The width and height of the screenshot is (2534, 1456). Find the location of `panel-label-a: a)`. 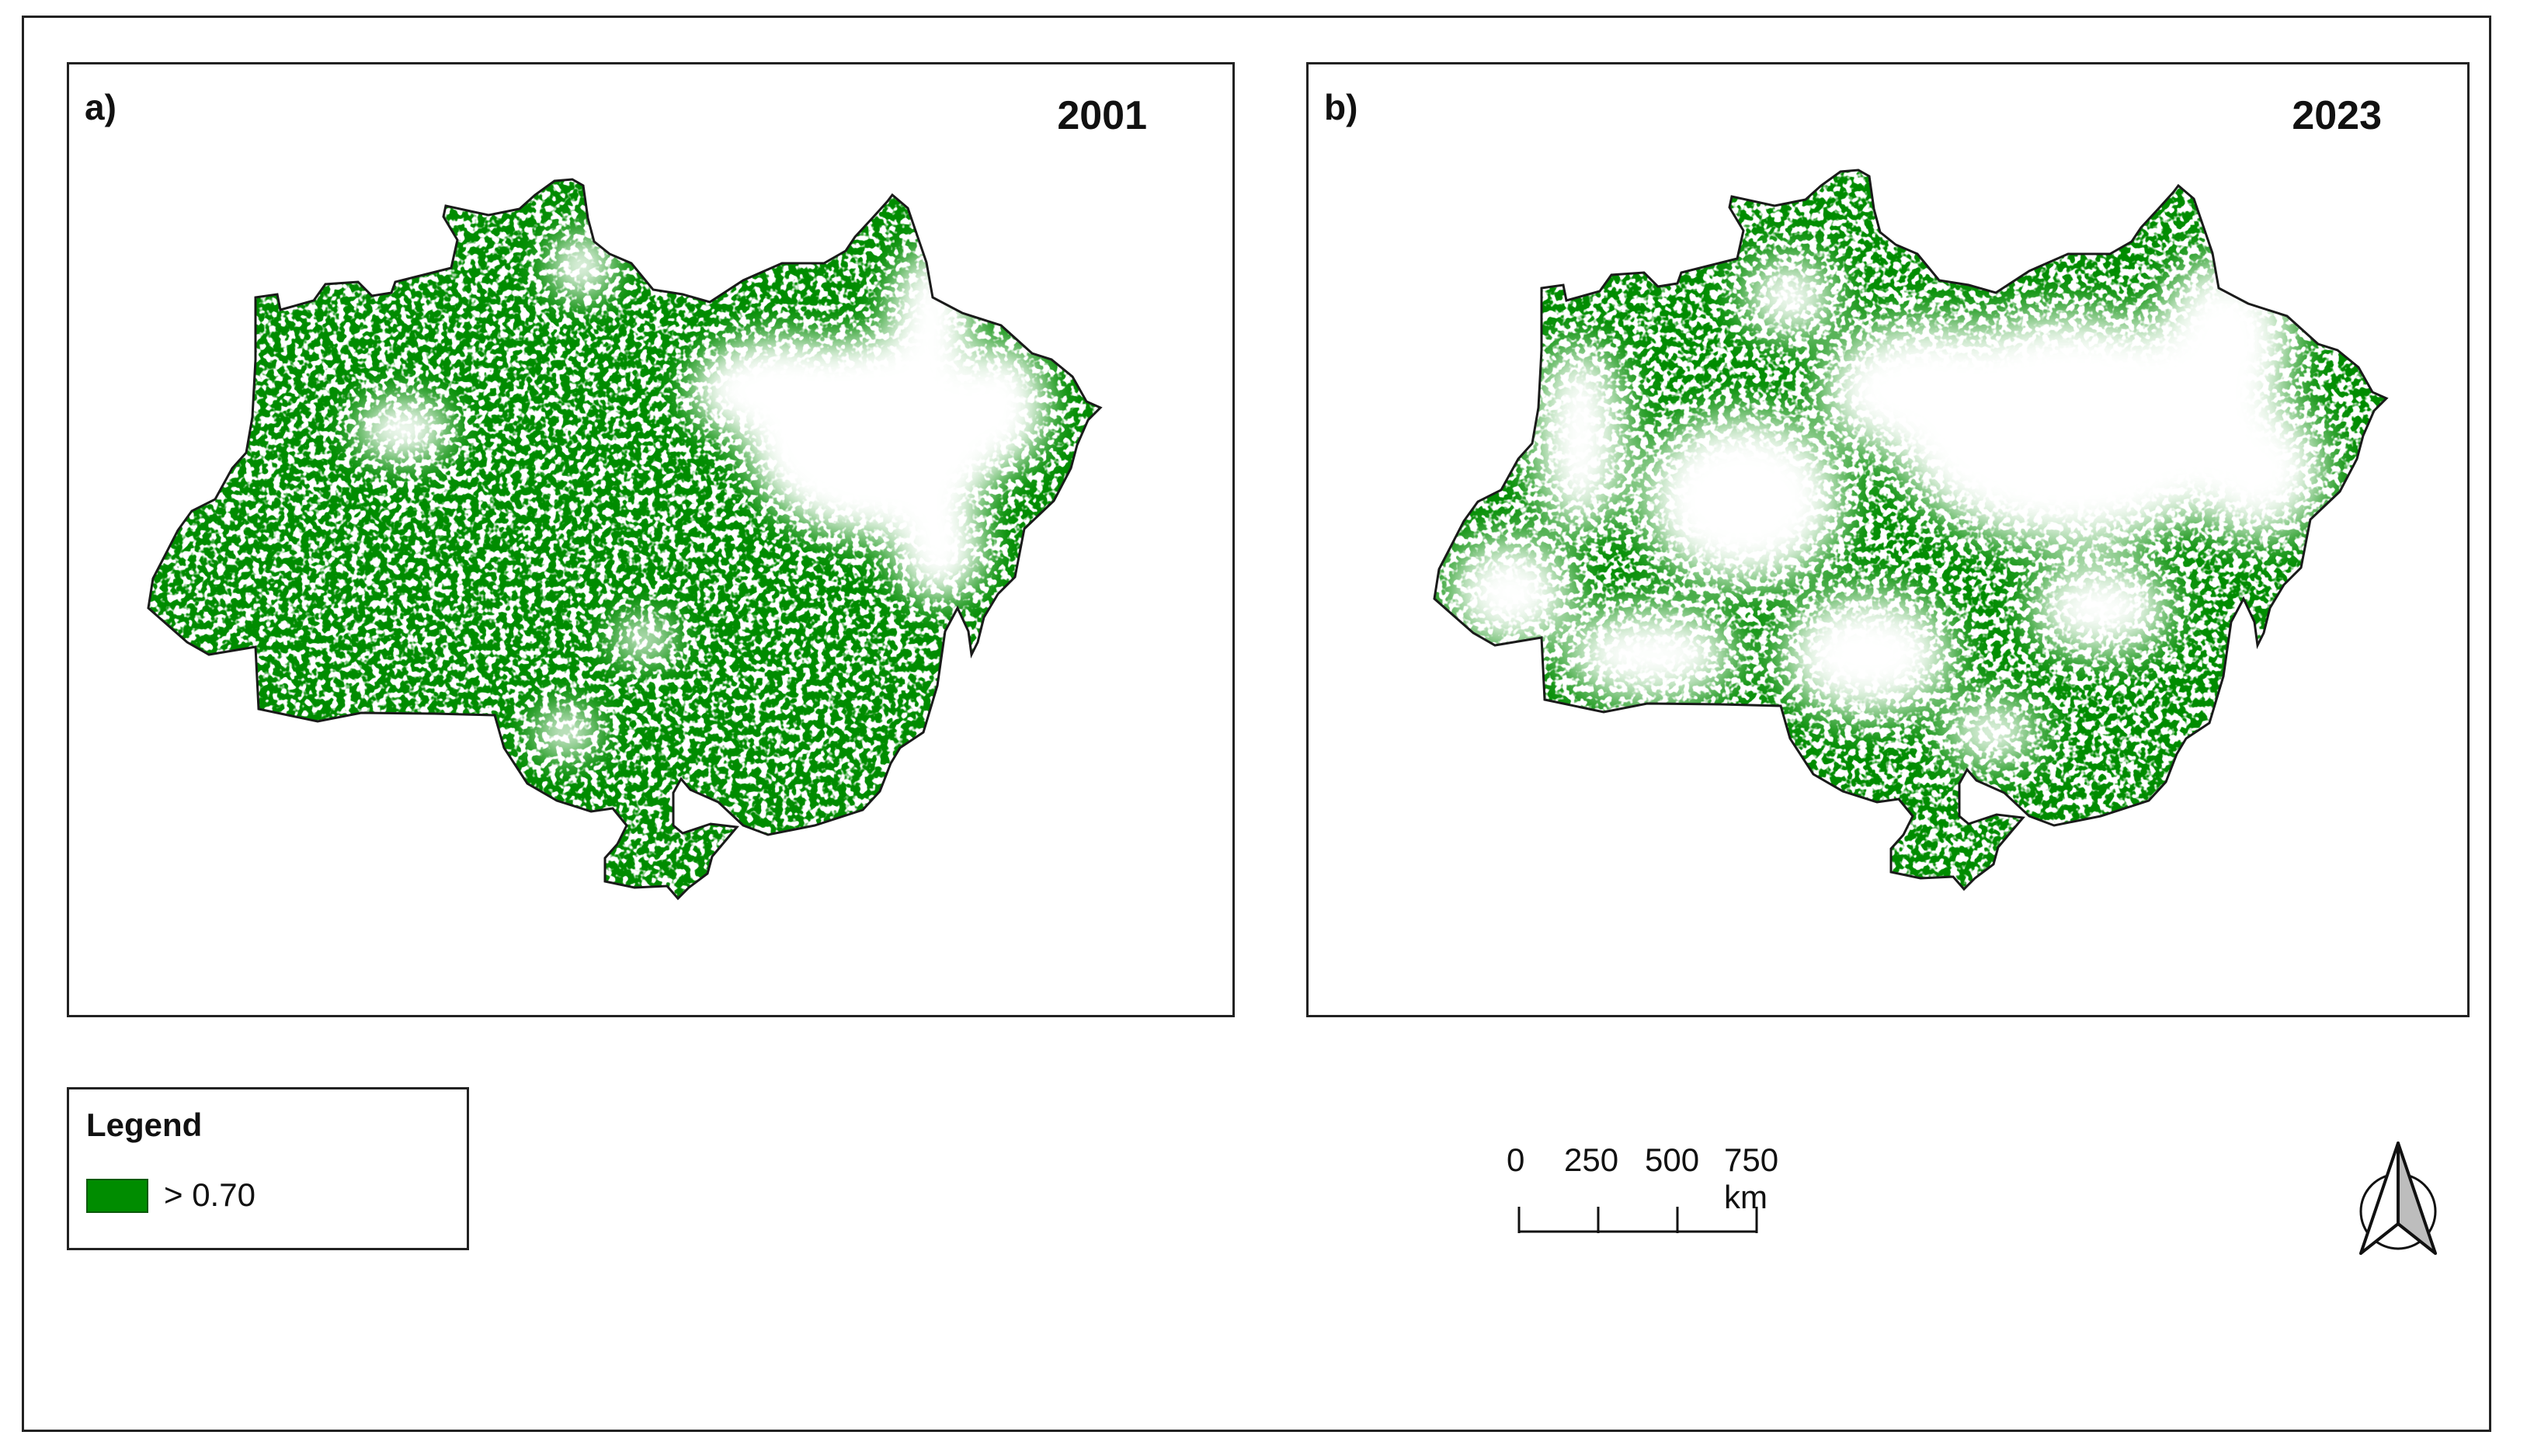

panel-label-a: a) is located at coordinates (100, 107).